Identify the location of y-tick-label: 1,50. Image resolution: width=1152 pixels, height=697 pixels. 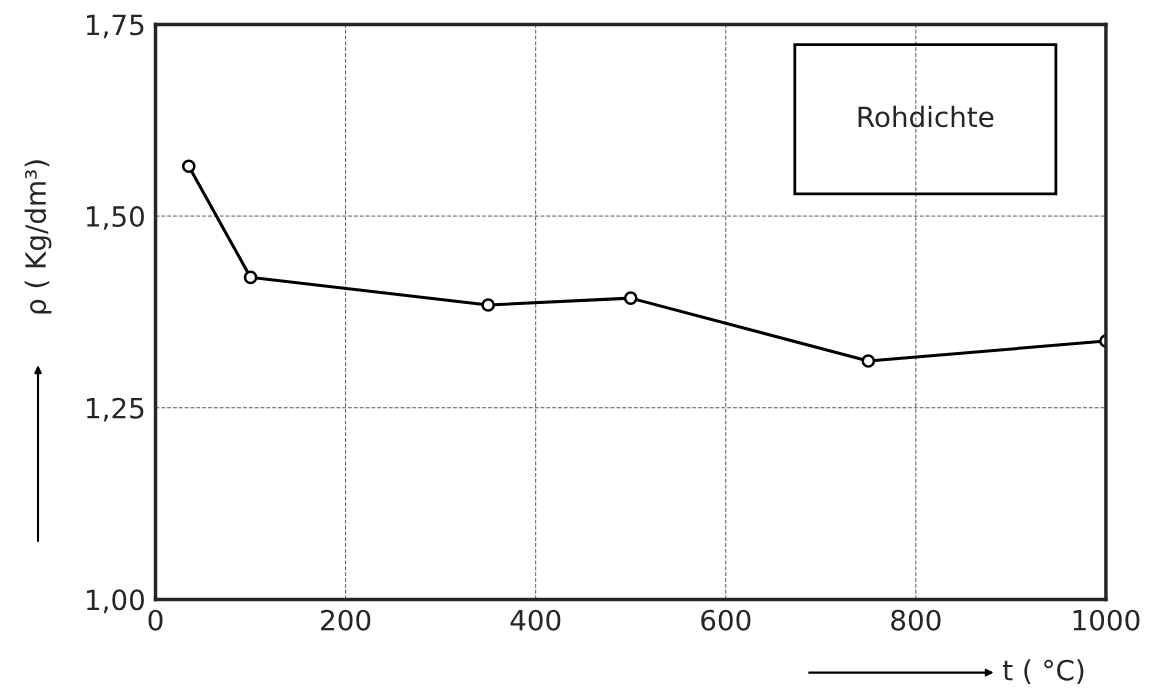
(115, 218).